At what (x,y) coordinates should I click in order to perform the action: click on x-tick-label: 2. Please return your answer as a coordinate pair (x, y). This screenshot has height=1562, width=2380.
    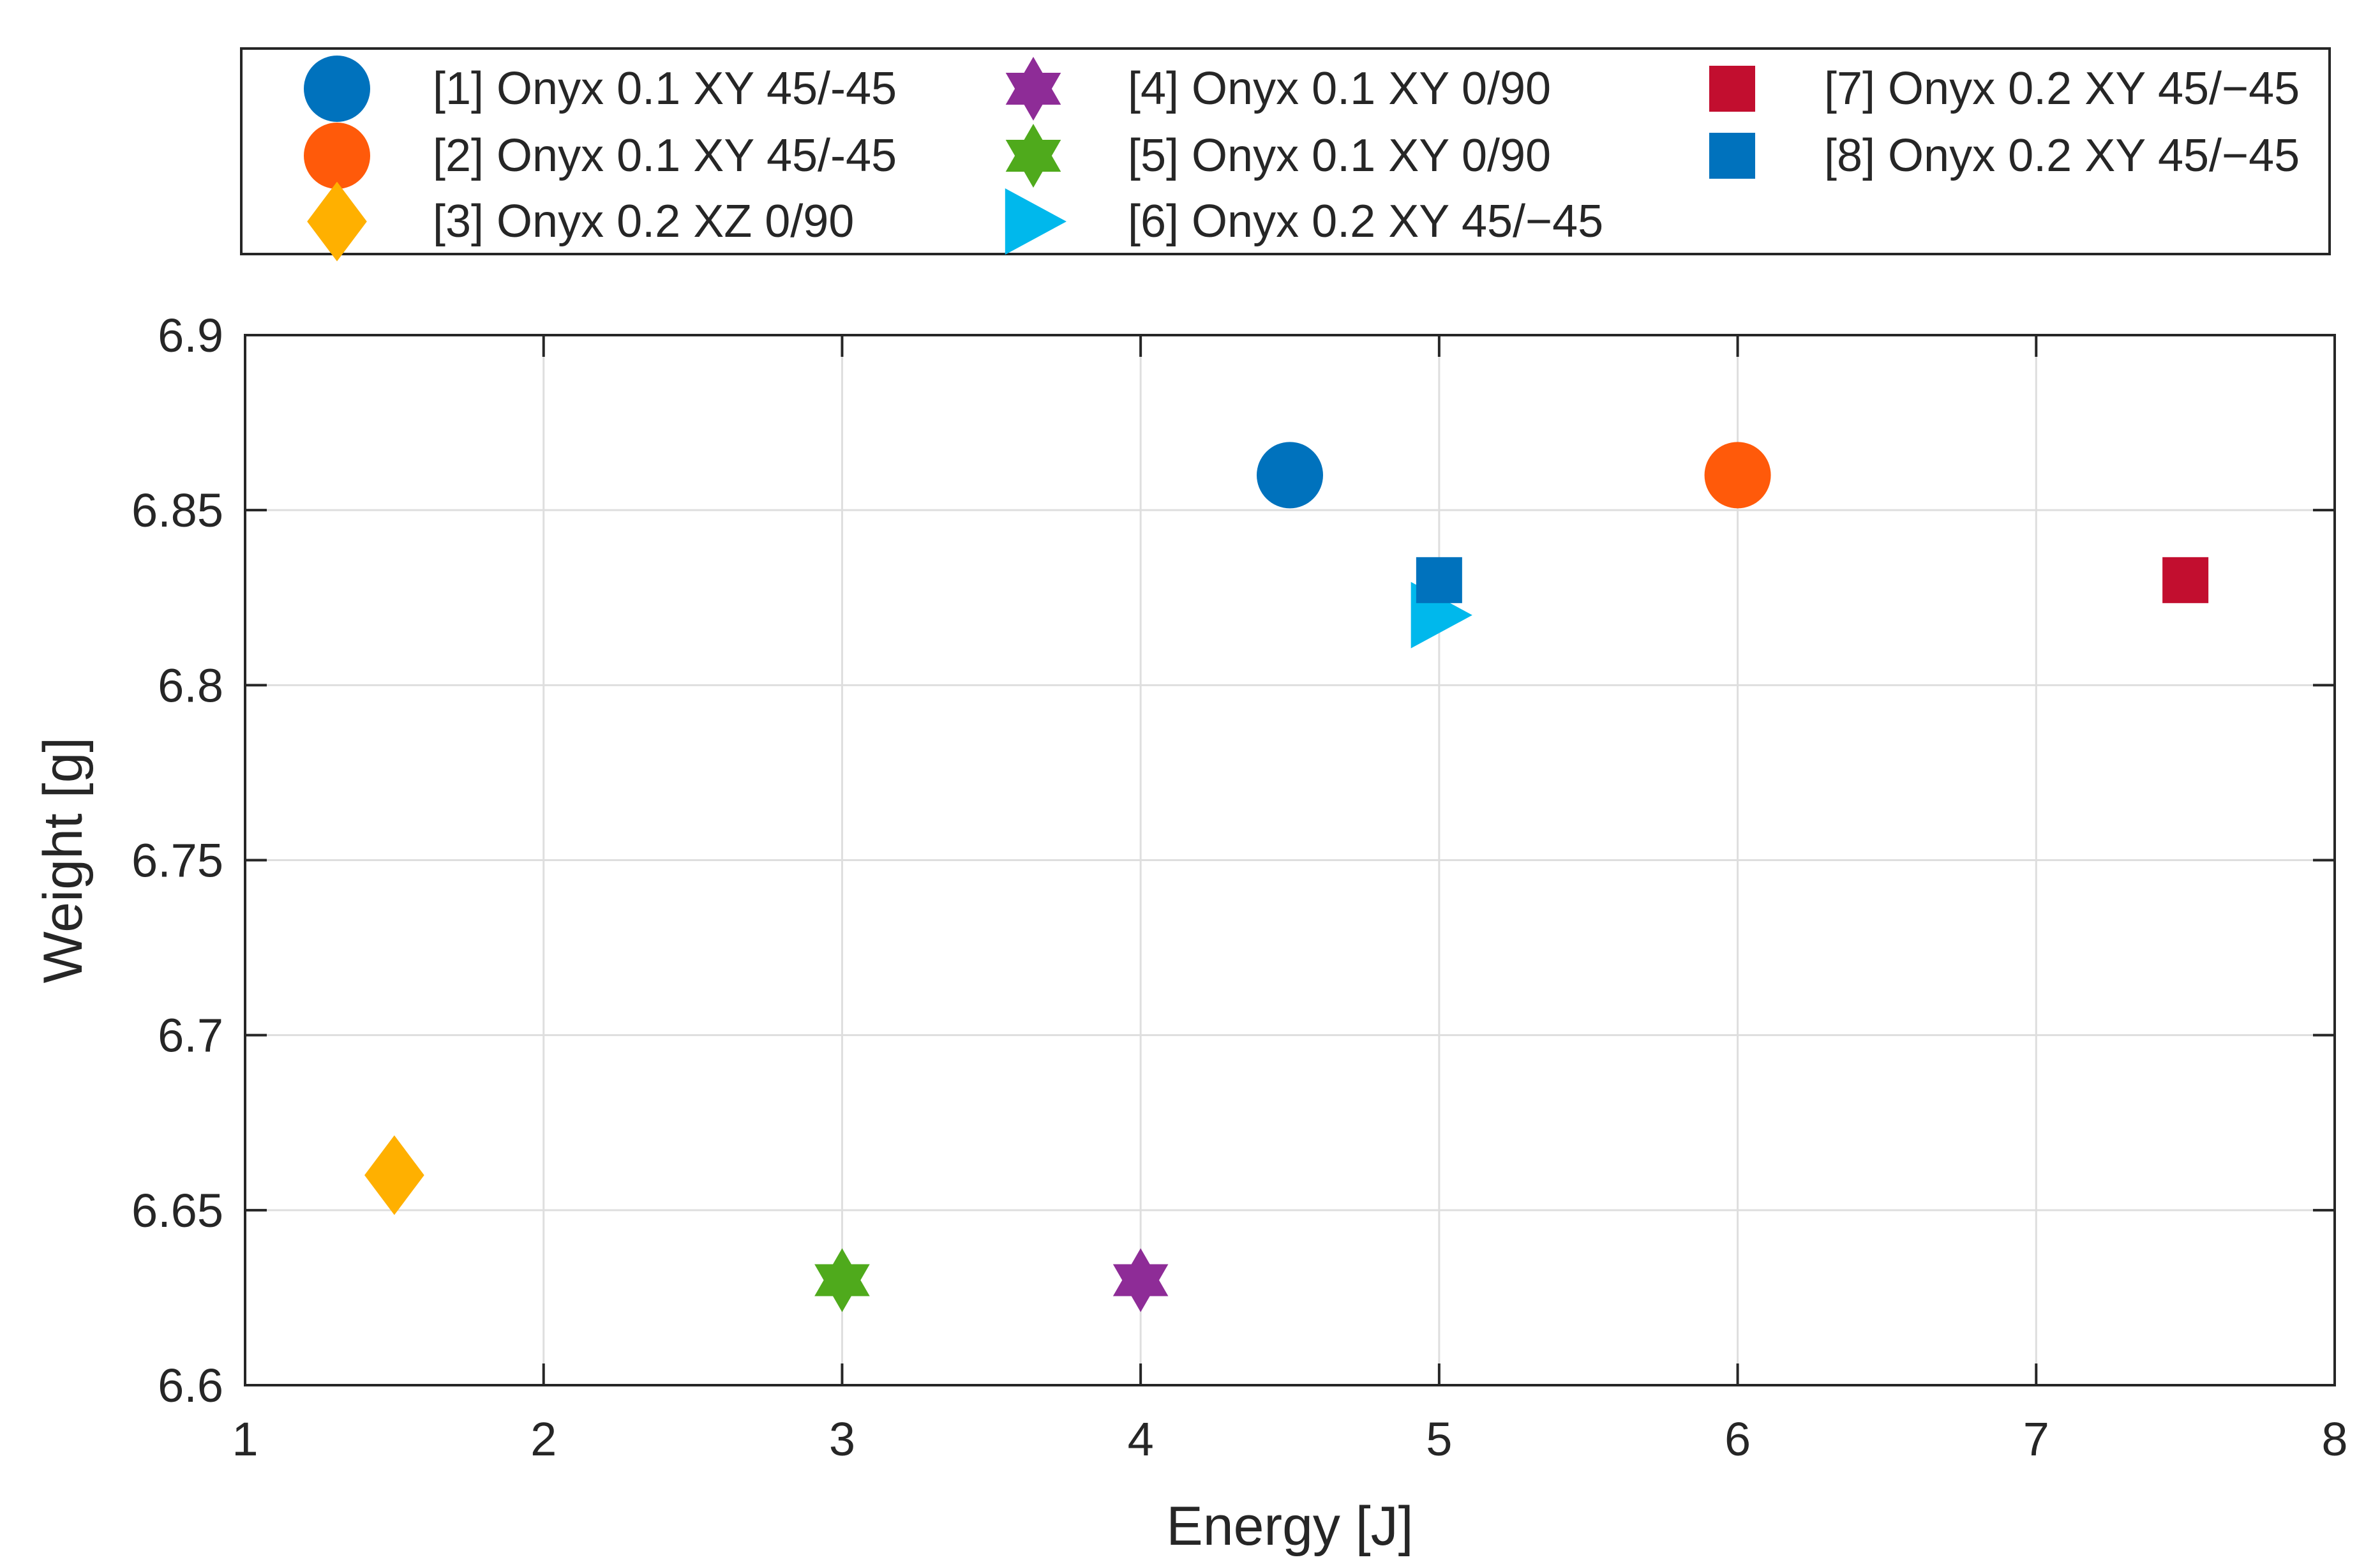
    Looking at the image, I should click on (543, 1440).